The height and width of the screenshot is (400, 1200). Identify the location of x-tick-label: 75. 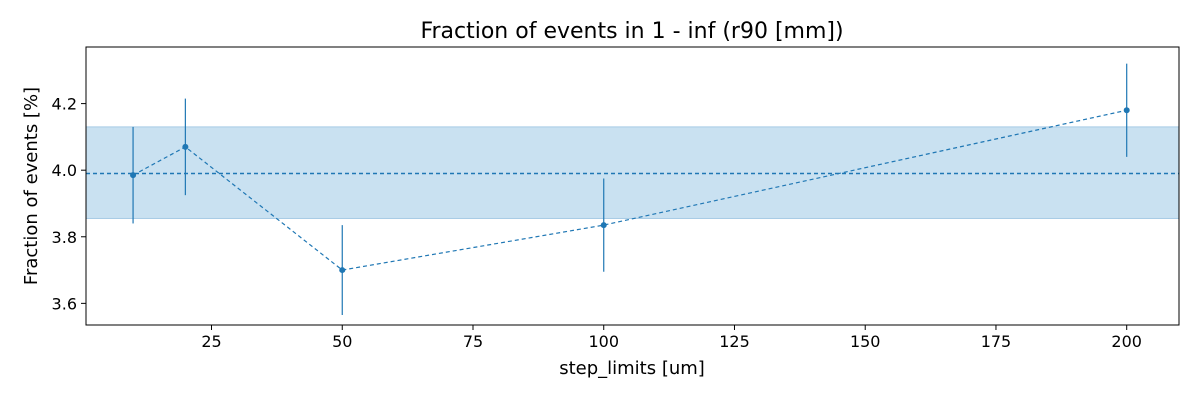
(473, 341).